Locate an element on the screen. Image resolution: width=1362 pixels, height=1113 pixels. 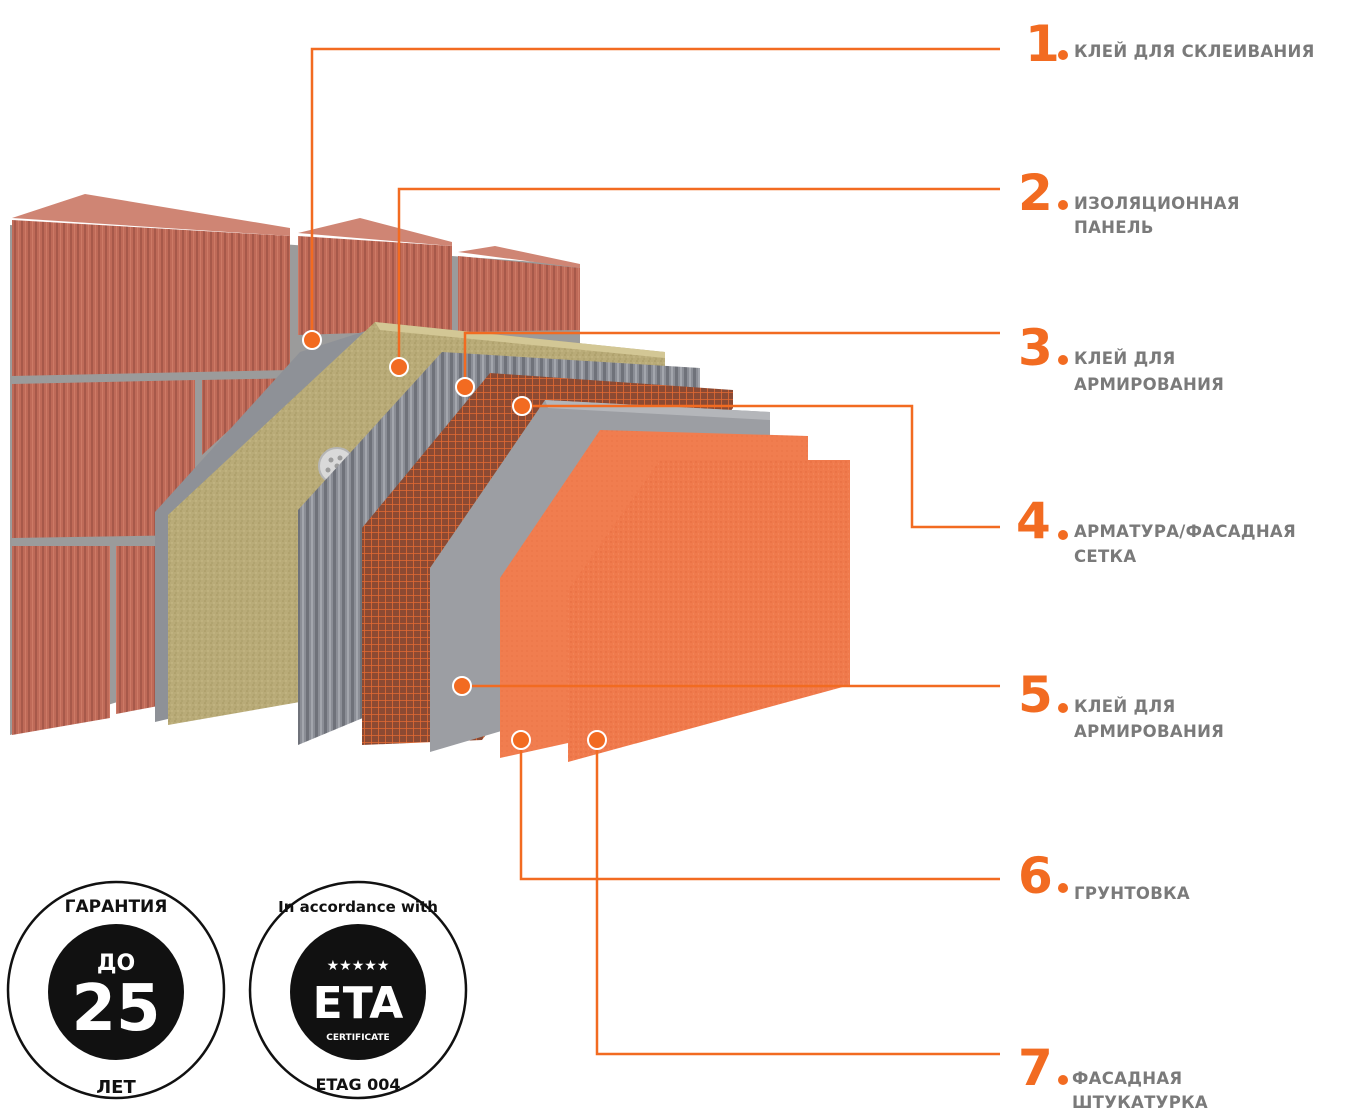
warranty-bottom-text: ЛЕТ is located at coordinates (116, 1087).